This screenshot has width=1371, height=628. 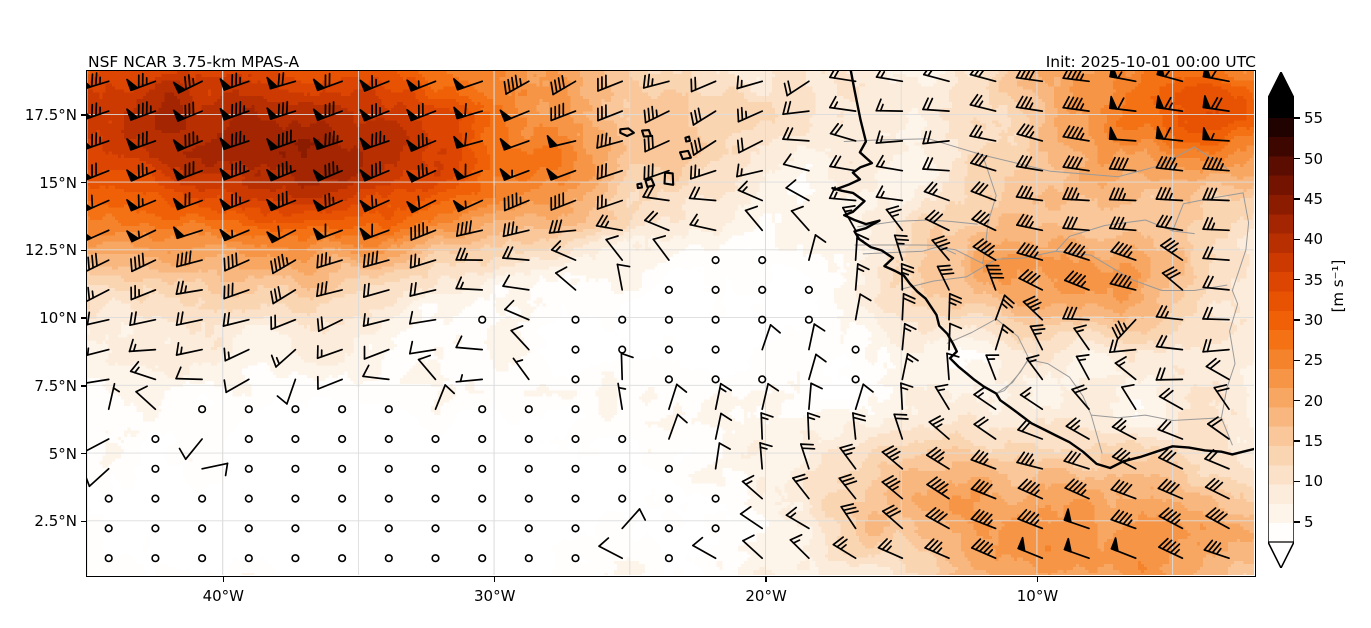 What do you see at coordinates (1314, 239) in the screenshot?
I see `colorbar-tick-label-7: 40` at bounding box center [1314, 239].